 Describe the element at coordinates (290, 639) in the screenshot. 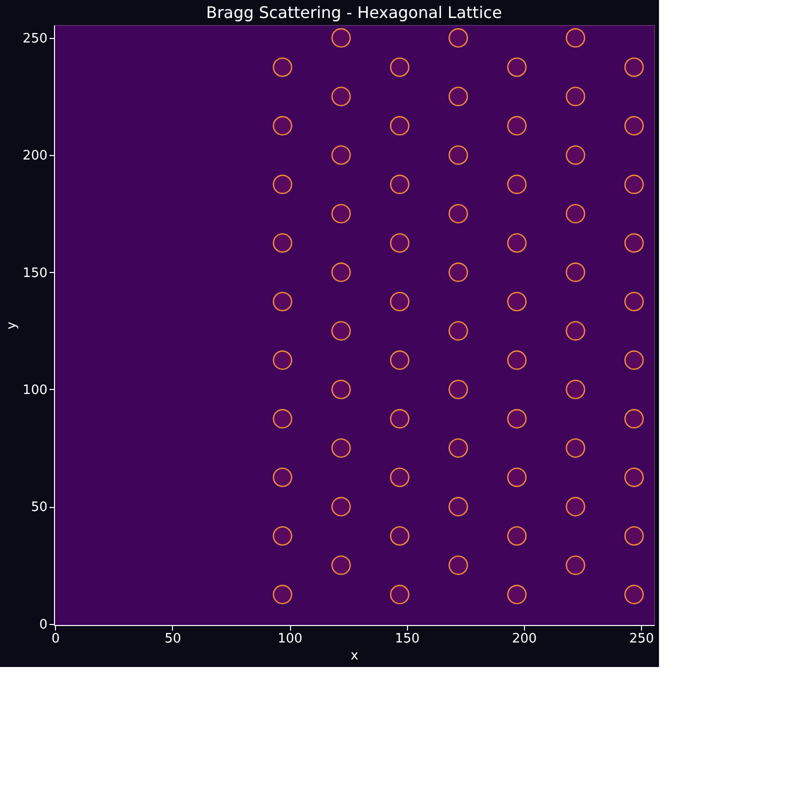

I see `x-tick-label: 100` at that location.